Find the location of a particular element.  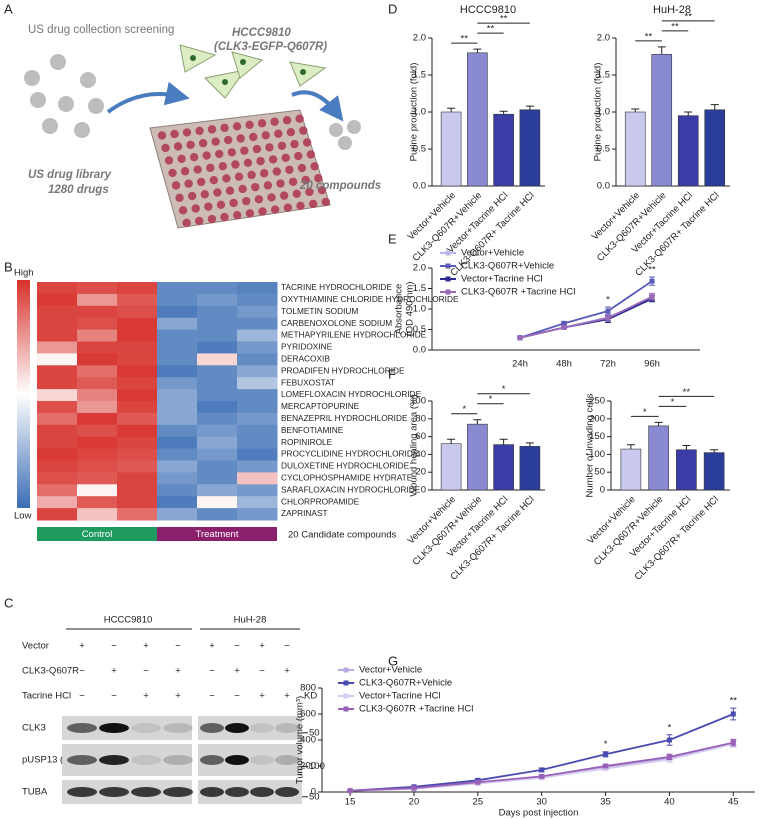

treatment-label: Tacrine HCl is located at coordinates (46, 696).